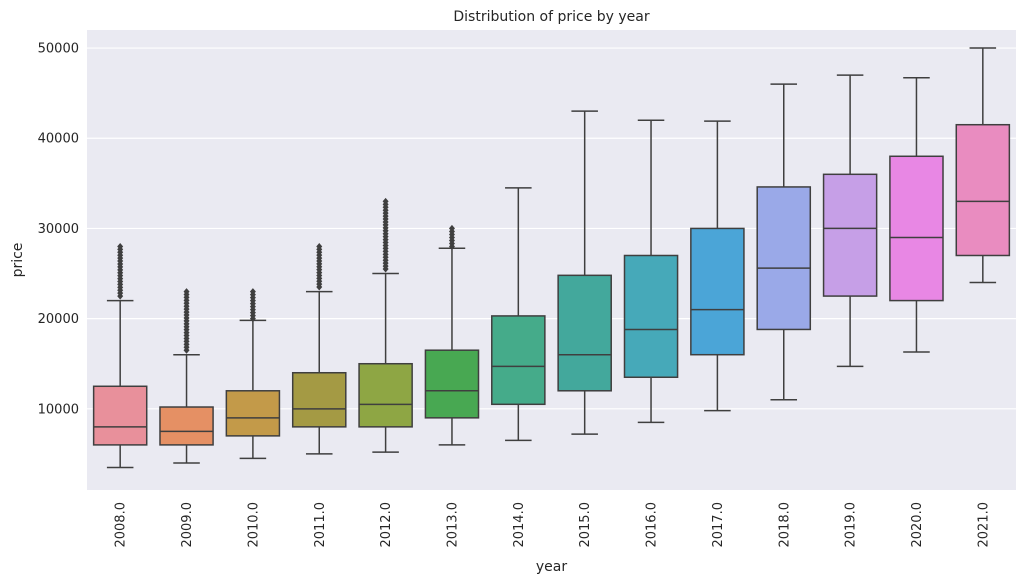 The image size is (1026, 582). What do you see at coordinates (551, 17) in the screenshot?
I see `chart-title: Distribution of price by year` at bounding box center [551, 17].